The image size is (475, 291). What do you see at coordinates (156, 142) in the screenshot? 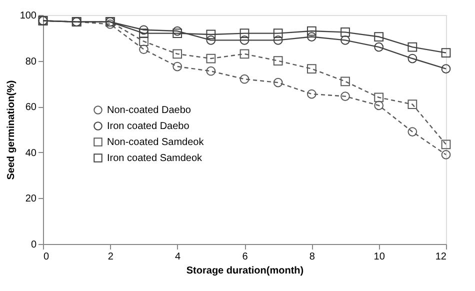
I see `legend-label: Non-coated Samdeok` at bounding box center [156, 142].